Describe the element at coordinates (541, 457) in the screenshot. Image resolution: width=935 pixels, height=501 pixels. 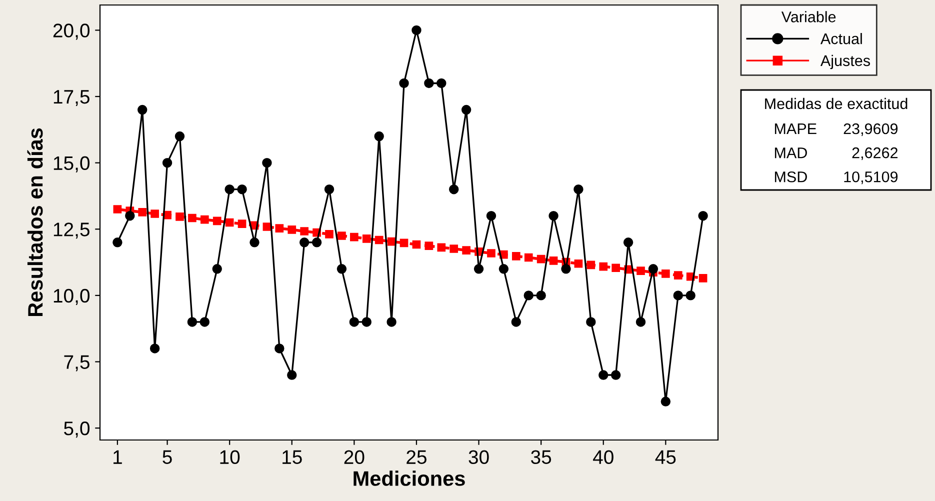
I see `x-tick-label: 35` at that location.